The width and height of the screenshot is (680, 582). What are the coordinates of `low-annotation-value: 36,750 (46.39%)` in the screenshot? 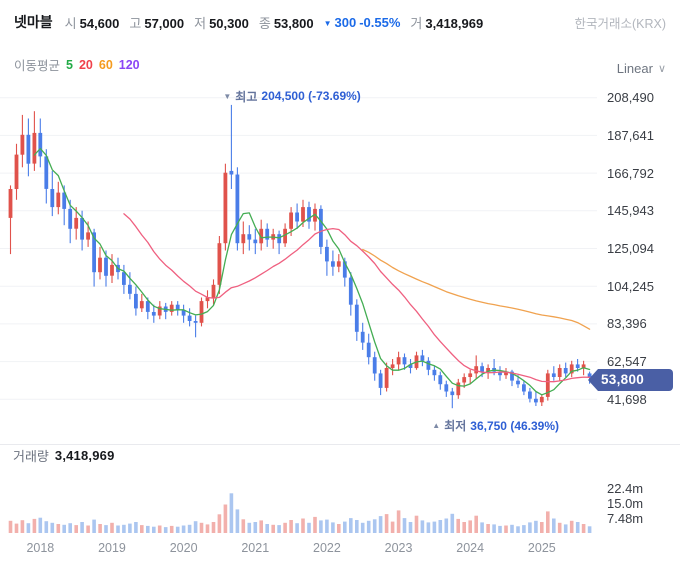 It's located at (515, 425).